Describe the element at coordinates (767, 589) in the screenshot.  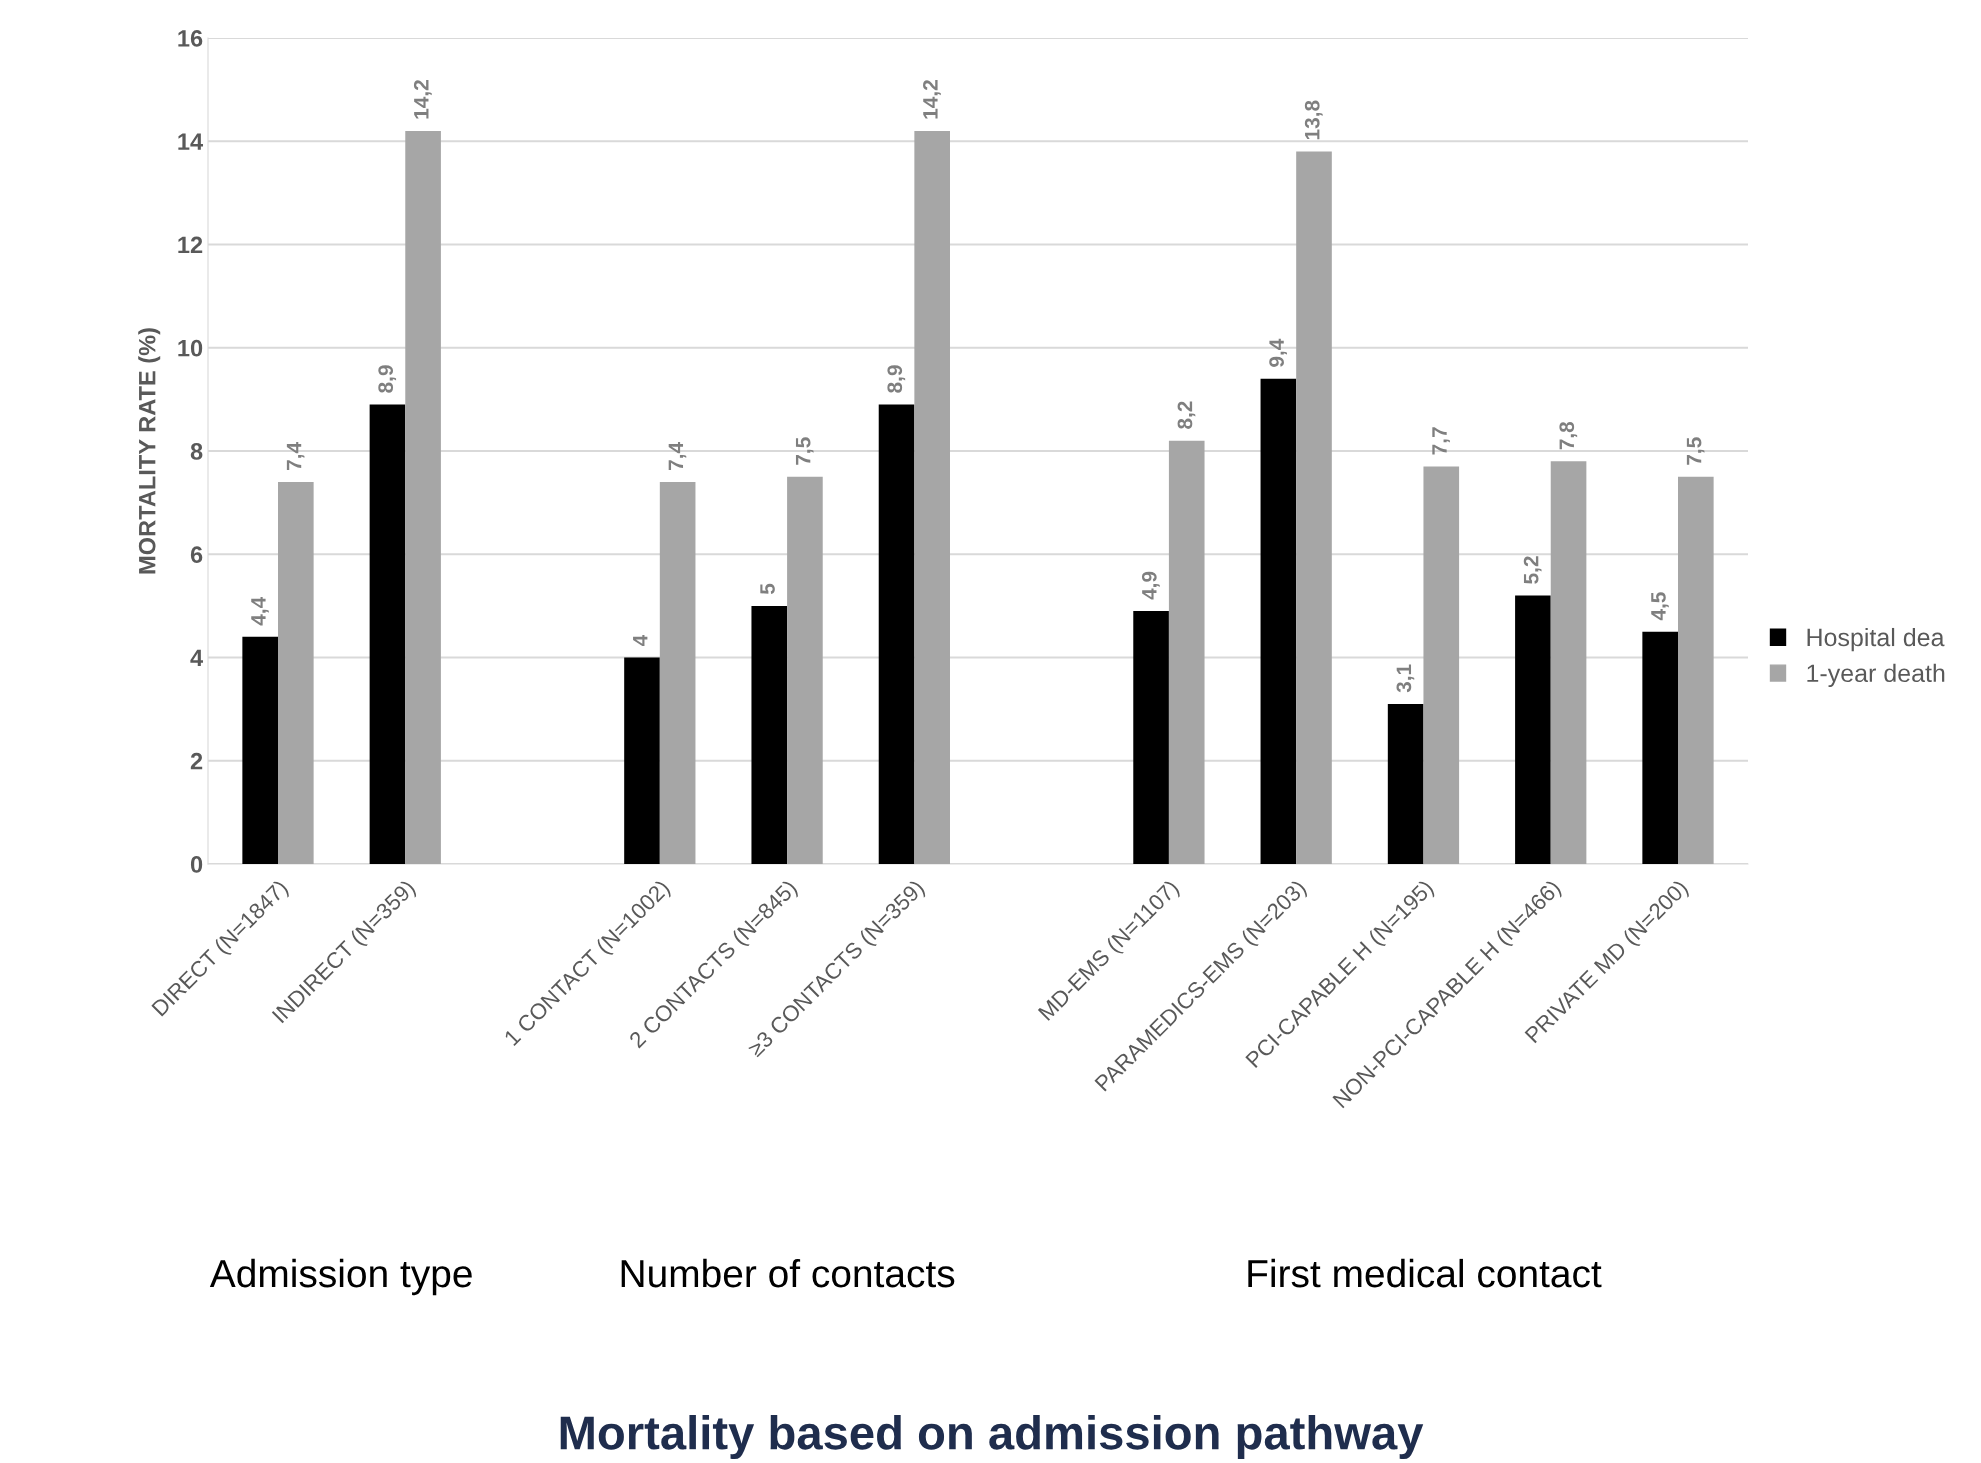
I see `data-label: 5` at that location.